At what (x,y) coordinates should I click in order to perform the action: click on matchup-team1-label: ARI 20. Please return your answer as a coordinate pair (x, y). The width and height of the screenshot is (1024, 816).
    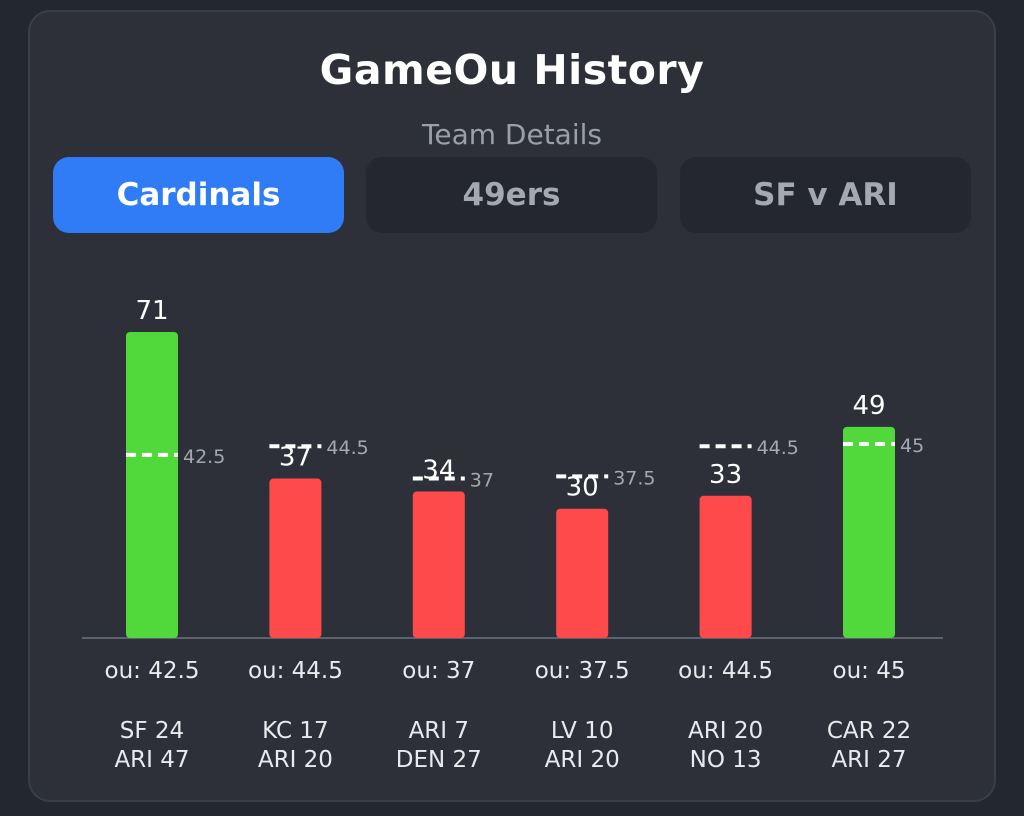
    Looking at the image, I should click on (725, 731).